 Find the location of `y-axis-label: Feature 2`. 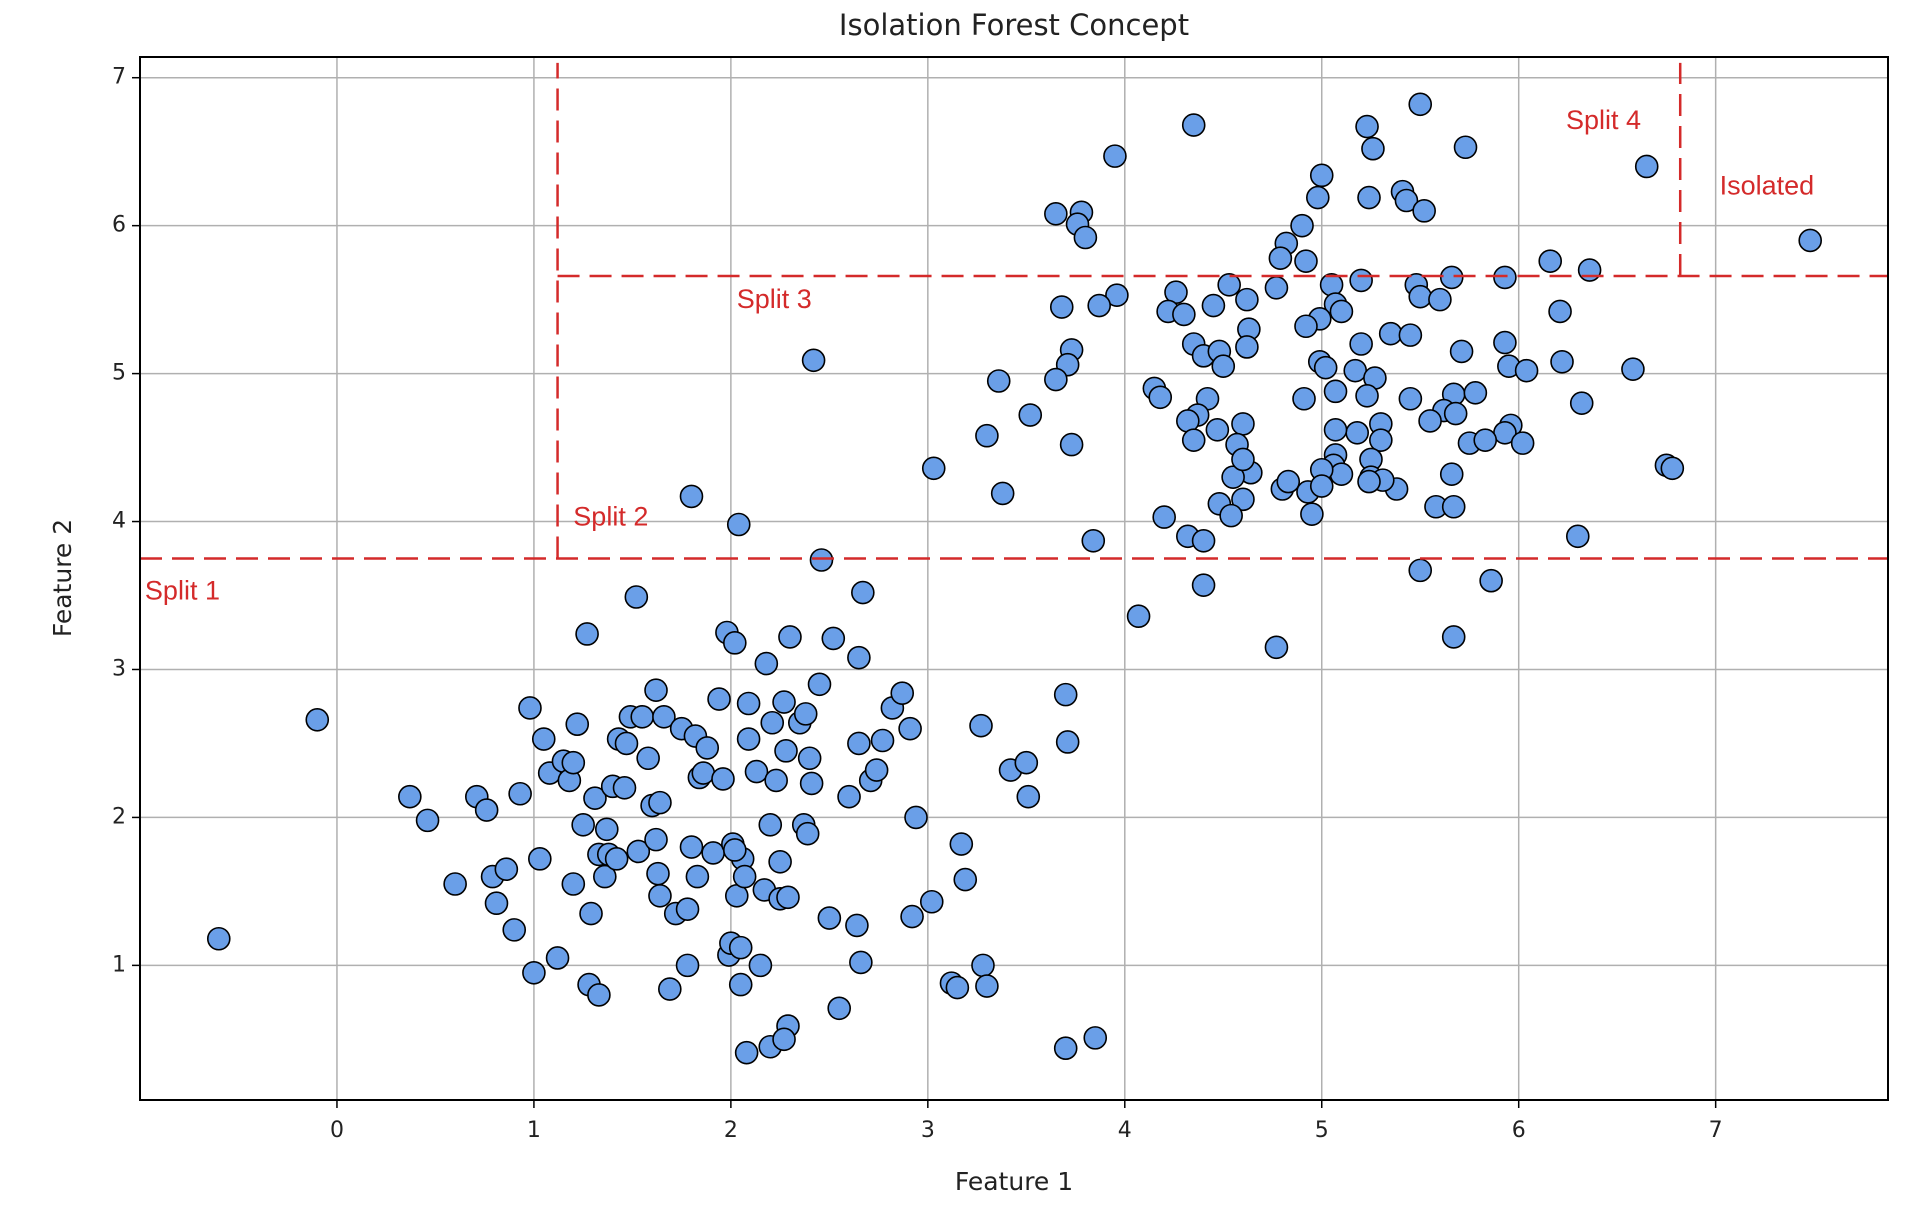

y-axis-label: Feature 2 is located at coordinates (62, 578).